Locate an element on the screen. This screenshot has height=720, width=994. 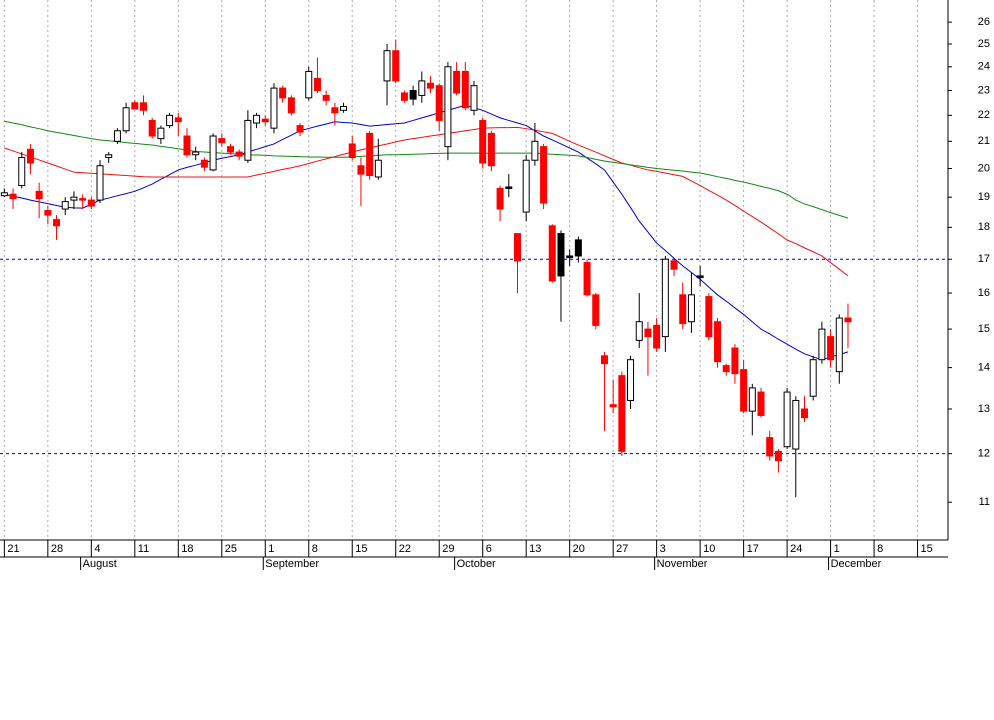
x-tick-label: 25 is located at coordinates (231, 549).